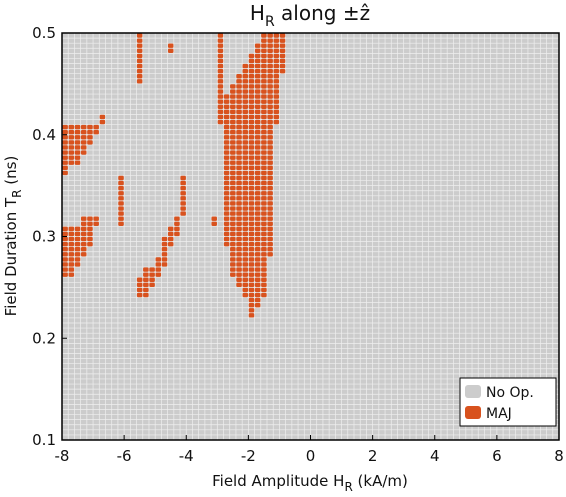 This screenshot has width=566, height=497. What do you see at coordinates (62, 456) in the screenshot?
I see `x-tick-label: -8` at bounding box center [62, 456].